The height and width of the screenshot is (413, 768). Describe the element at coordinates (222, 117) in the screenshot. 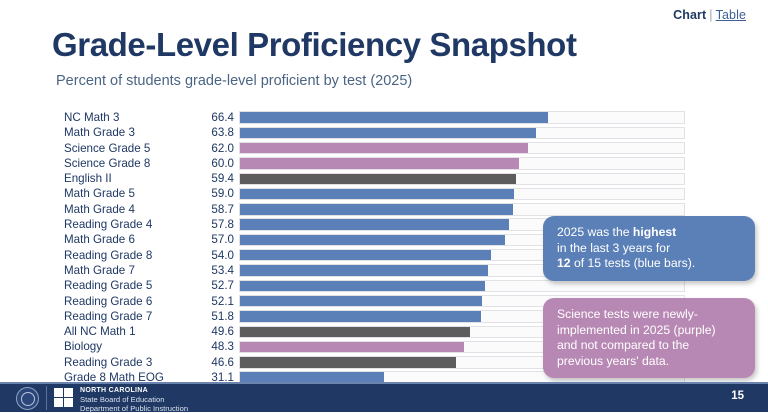

I see `bar-row-value: 66.4` at that location.